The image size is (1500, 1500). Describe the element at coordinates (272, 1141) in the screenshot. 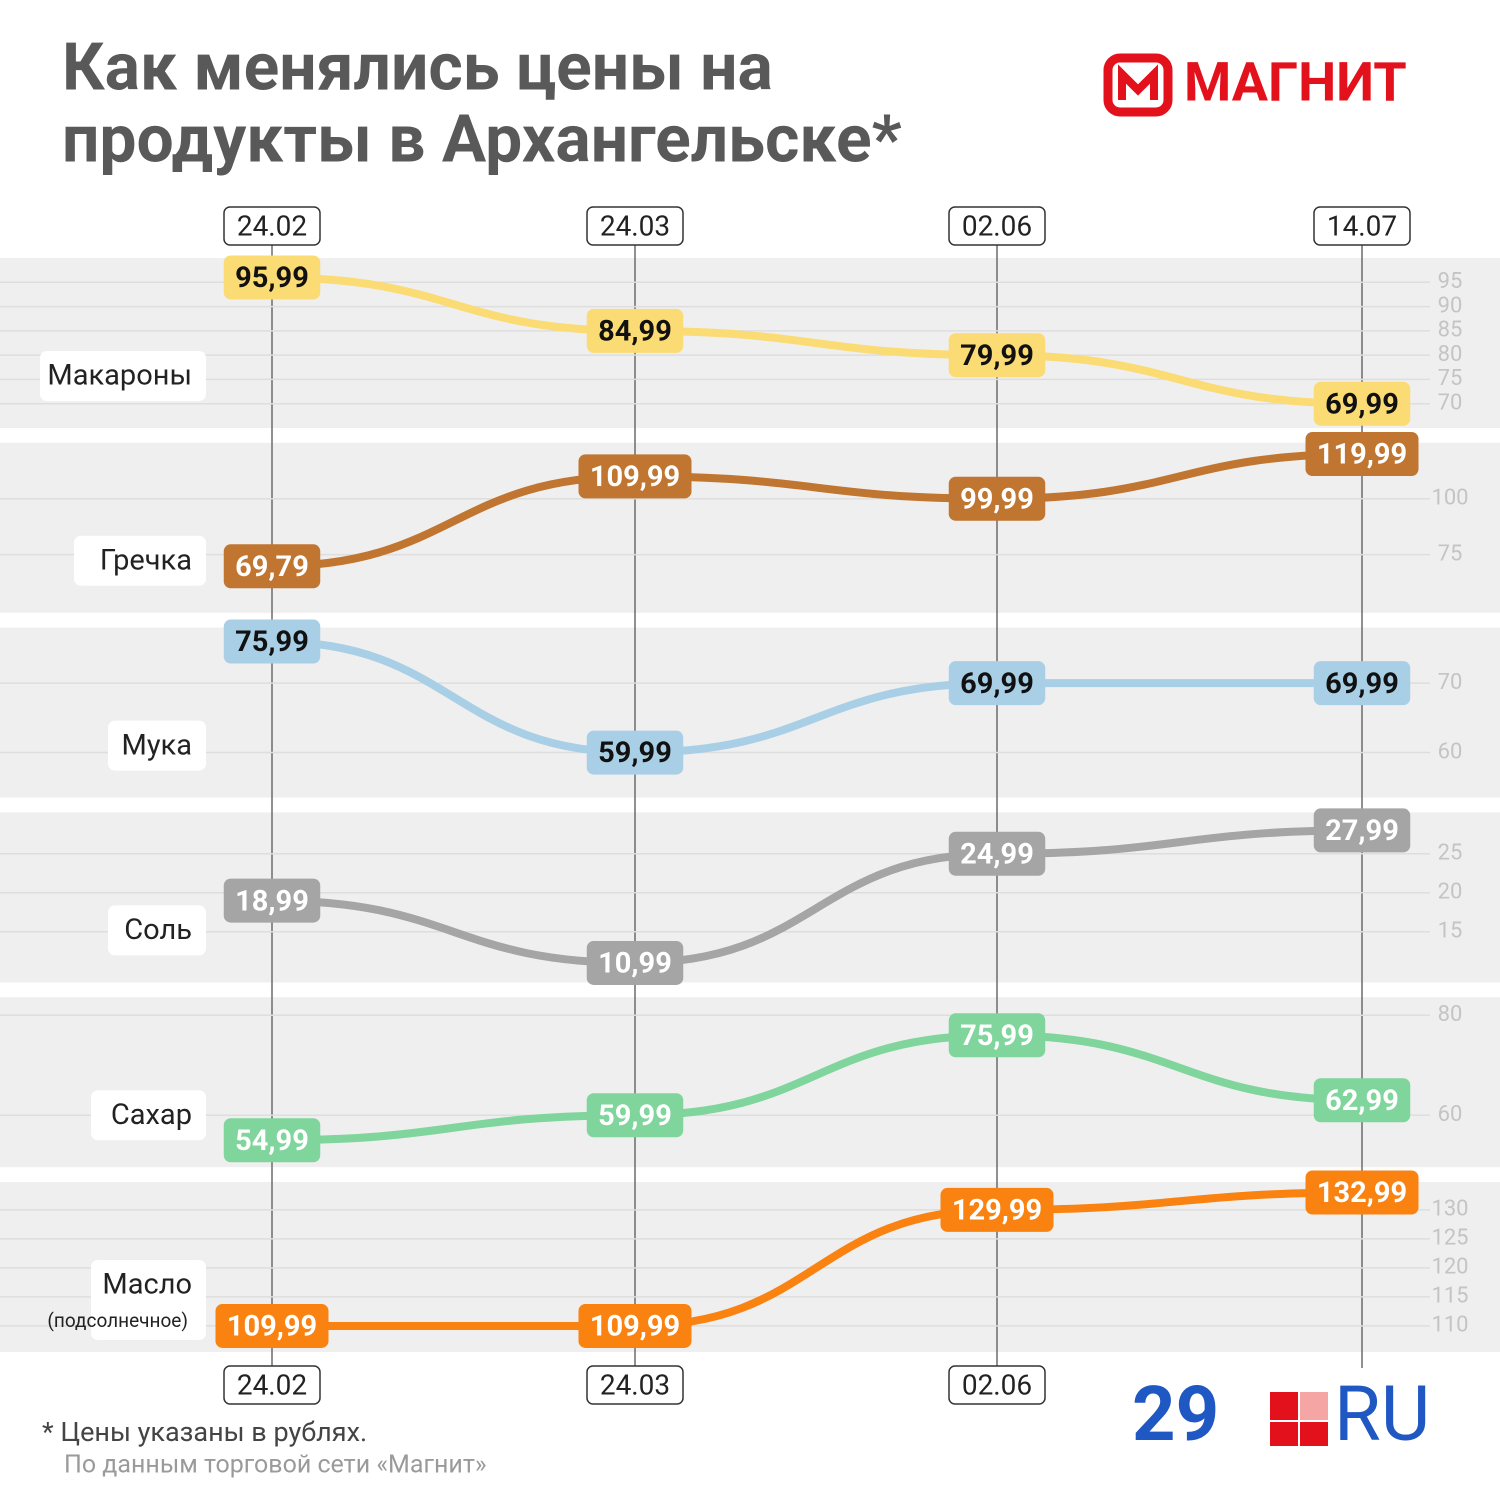

I see `value-label: 54,99` at that location.